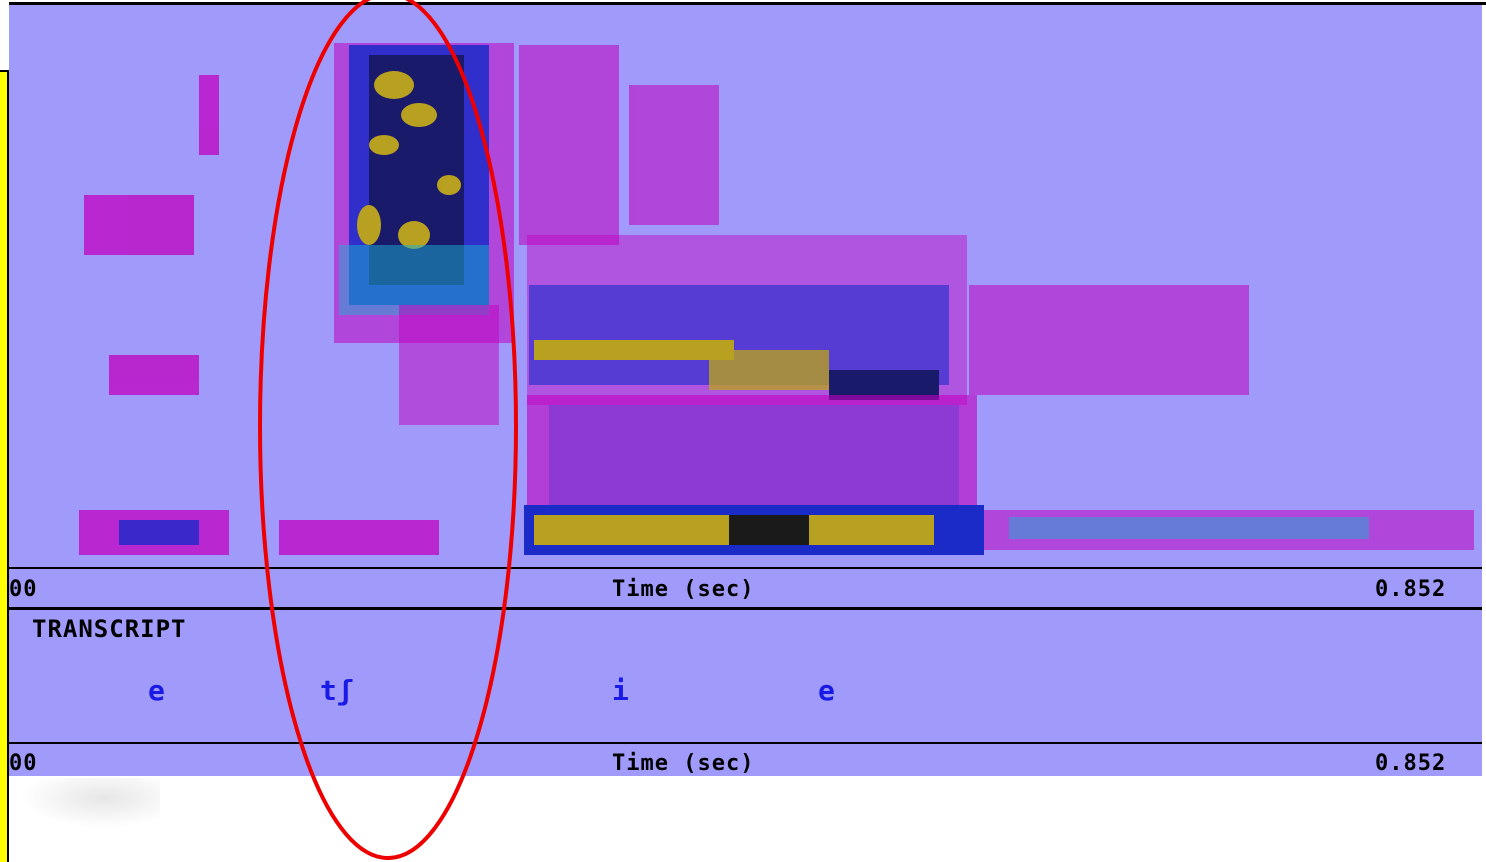  Describe the element at coordinates (337, 690) in the screenshot. I see `segment-tsh: tʃ` at that location.